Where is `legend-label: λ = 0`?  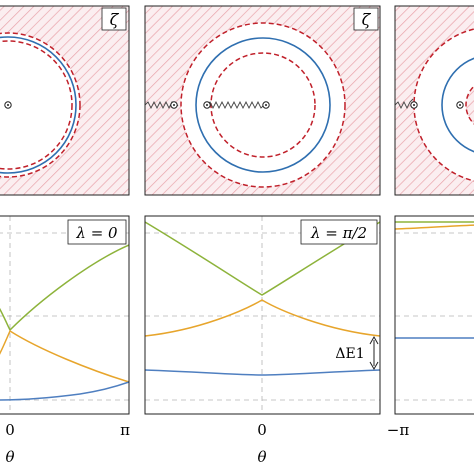 legend-label: λ = 0 is located at coordinates (96, 233).